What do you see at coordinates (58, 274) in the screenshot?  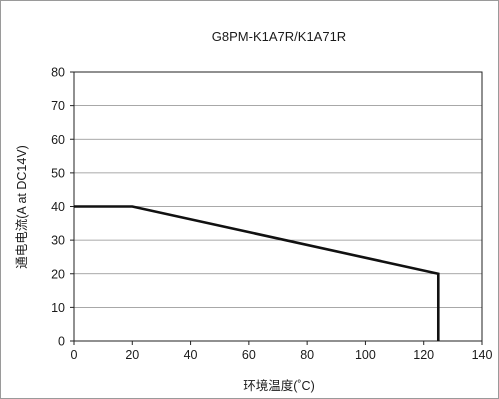 I see `y-tick-label-20: 20` at bounding box center [58, 274].